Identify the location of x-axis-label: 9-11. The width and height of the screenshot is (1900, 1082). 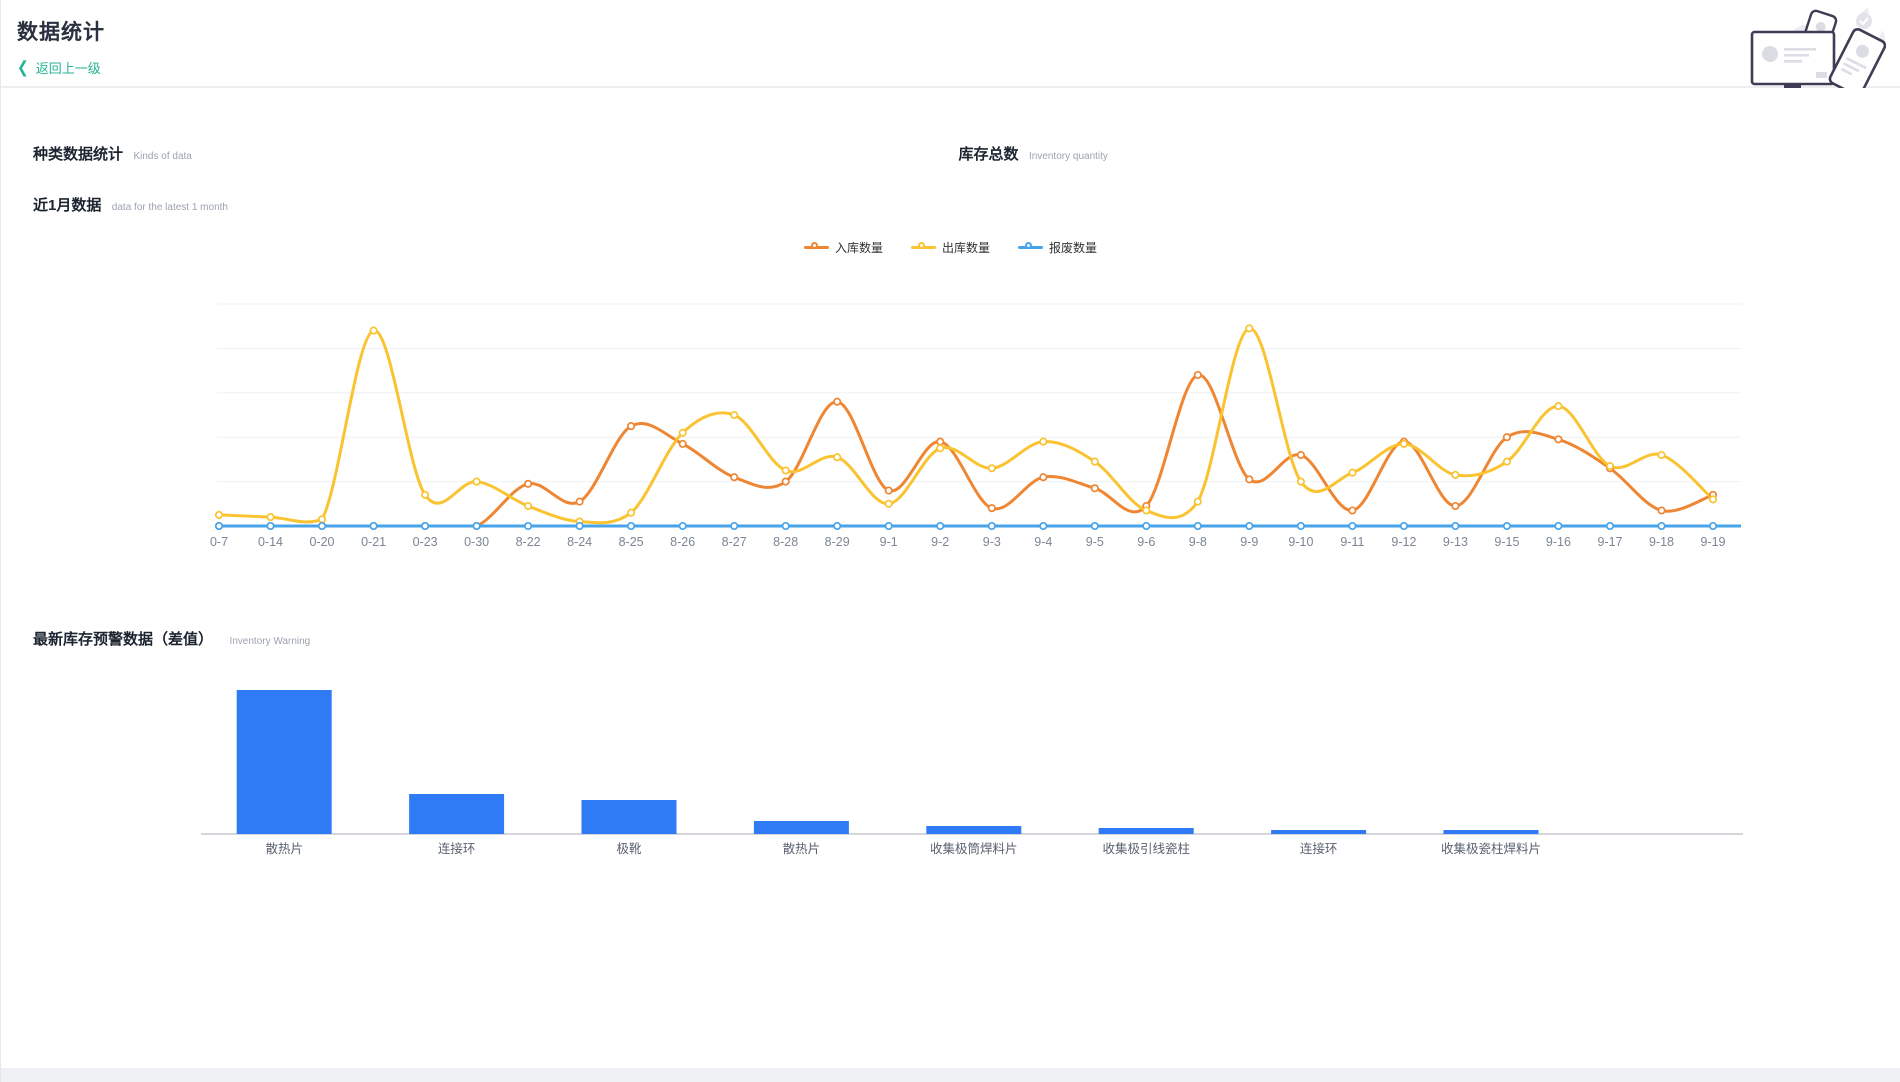
(1352, 542).